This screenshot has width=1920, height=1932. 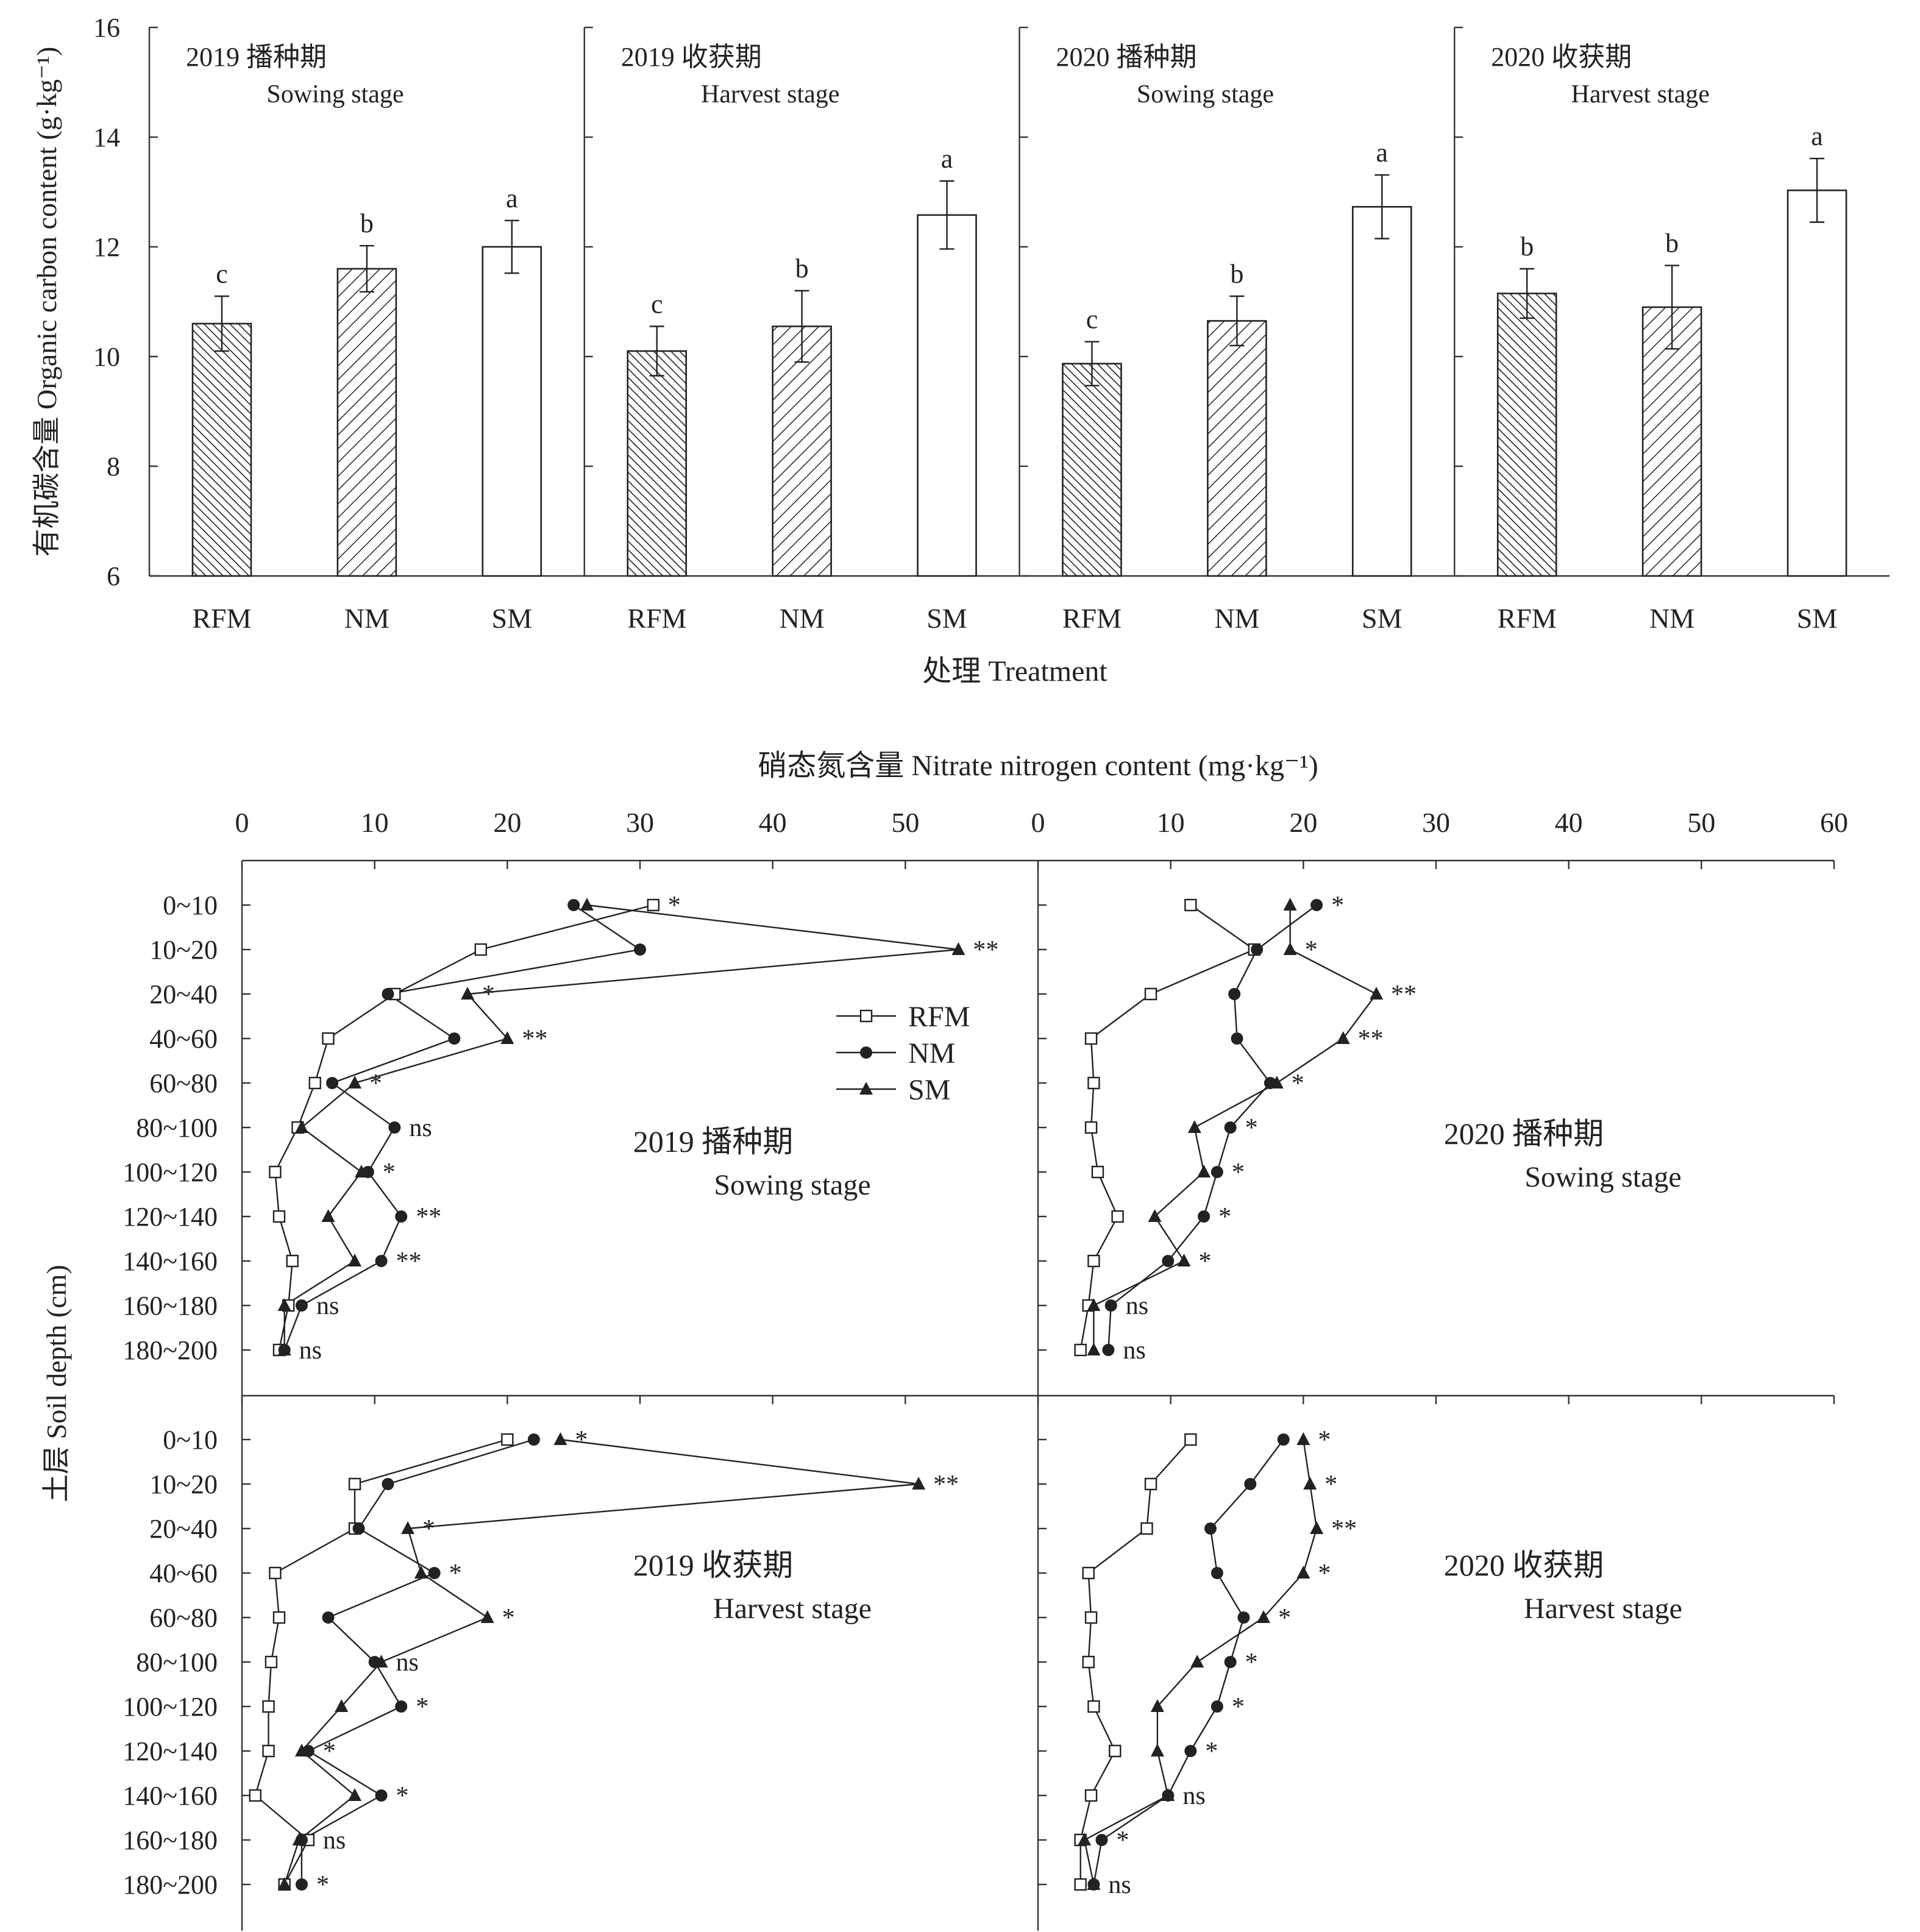 What do you see at coordinates (939, 1017) in the screenshot?
I see `legend-label-rfm: RFM` at bounding box center [939, 1017].